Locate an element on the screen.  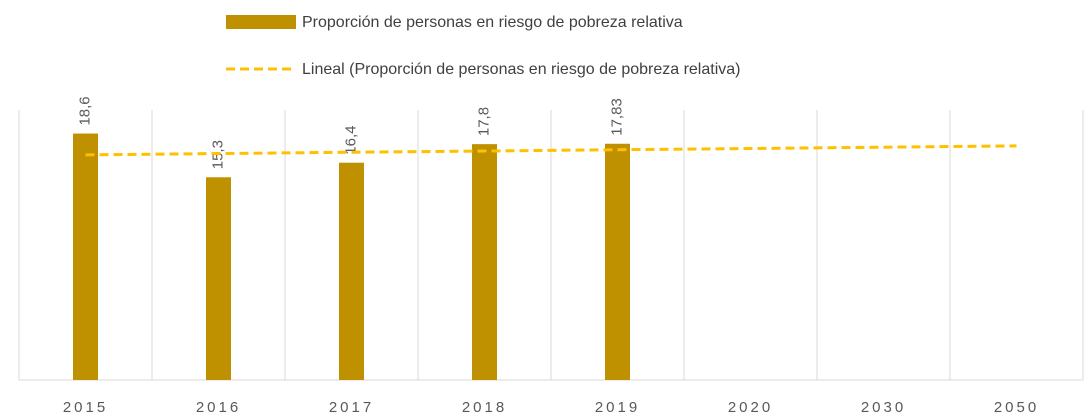
x-tick-label: 2017 is located at coordinates (351, 407).